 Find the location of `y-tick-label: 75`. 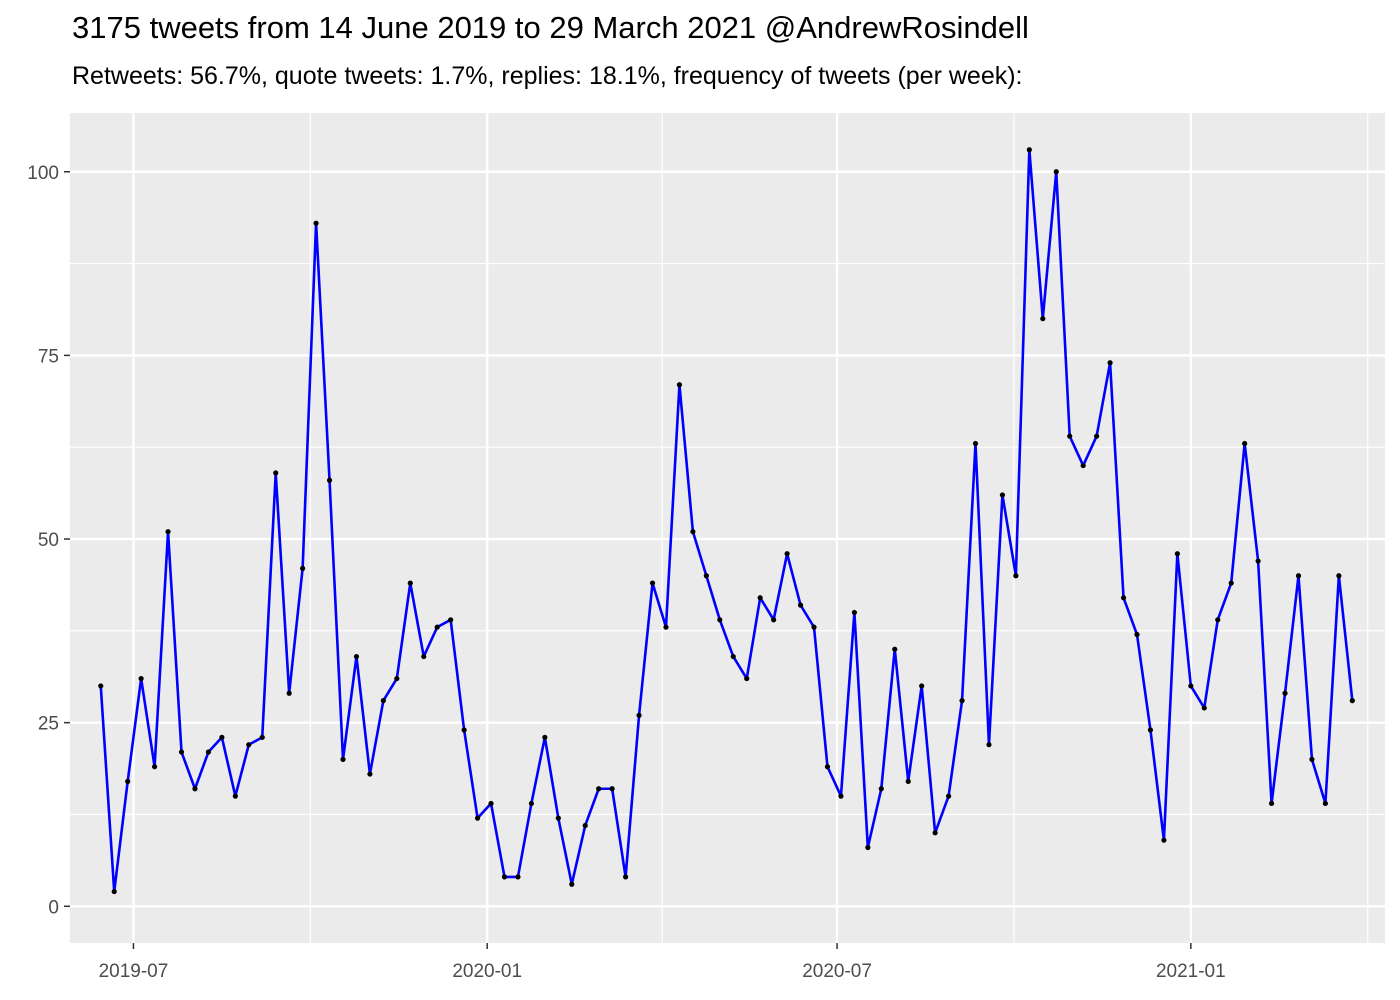

y-tick-label: 75 is located at coordinates (48, 356).